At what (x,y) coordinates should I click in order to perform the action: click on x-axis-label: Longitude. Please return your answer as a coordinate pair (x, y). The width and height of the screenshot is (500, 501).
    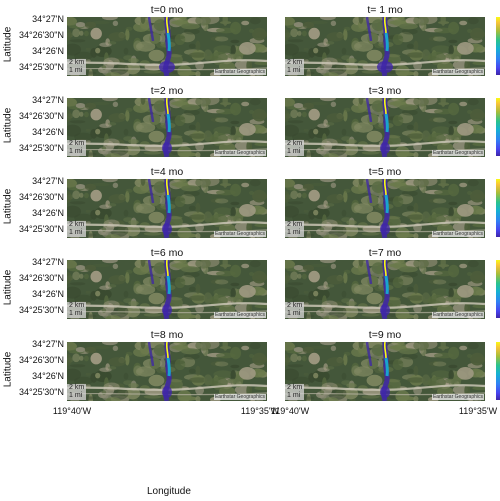
    Looking at the image, I should click on (169, 491).